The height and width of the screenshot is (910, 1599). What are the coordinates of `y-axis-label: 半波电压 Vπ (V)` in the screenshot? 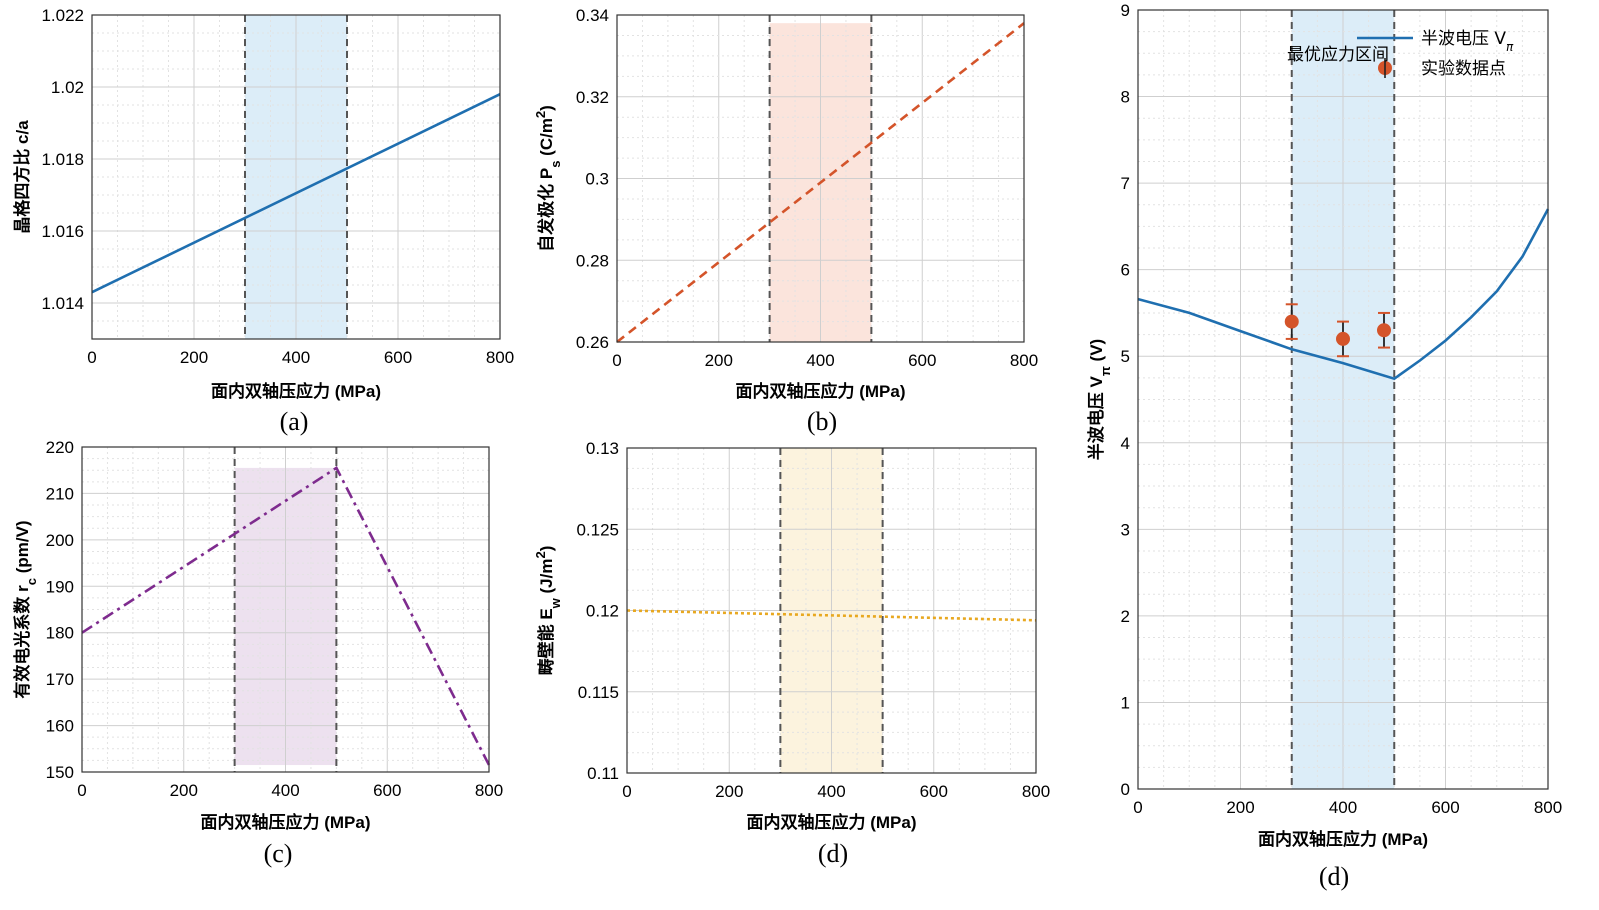 It's located at (1099, 399).